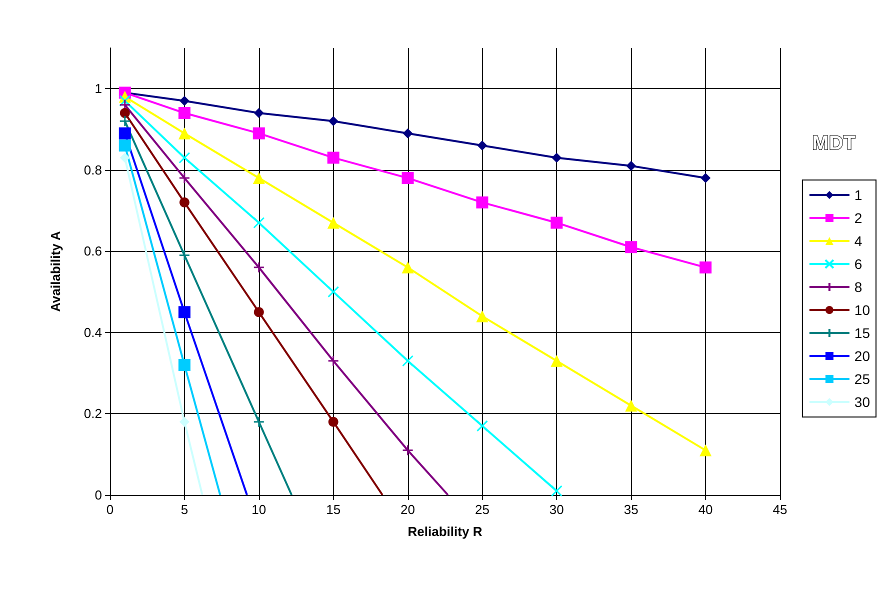  I want to click on legend-label: 15, so click(862, 333).